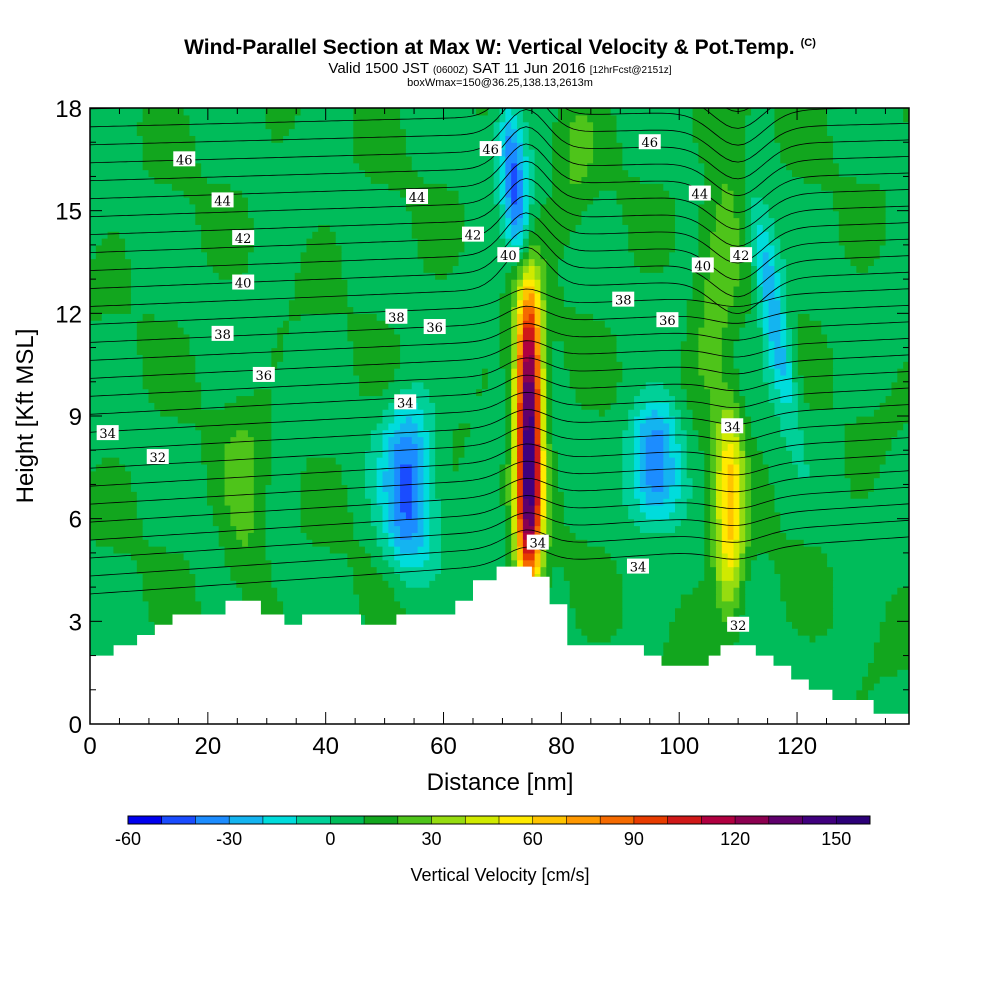  What do you see at coordinates (396, 318) in the screenshot?
I see `theta-label-text: 38` at bounding box center [396, 318].